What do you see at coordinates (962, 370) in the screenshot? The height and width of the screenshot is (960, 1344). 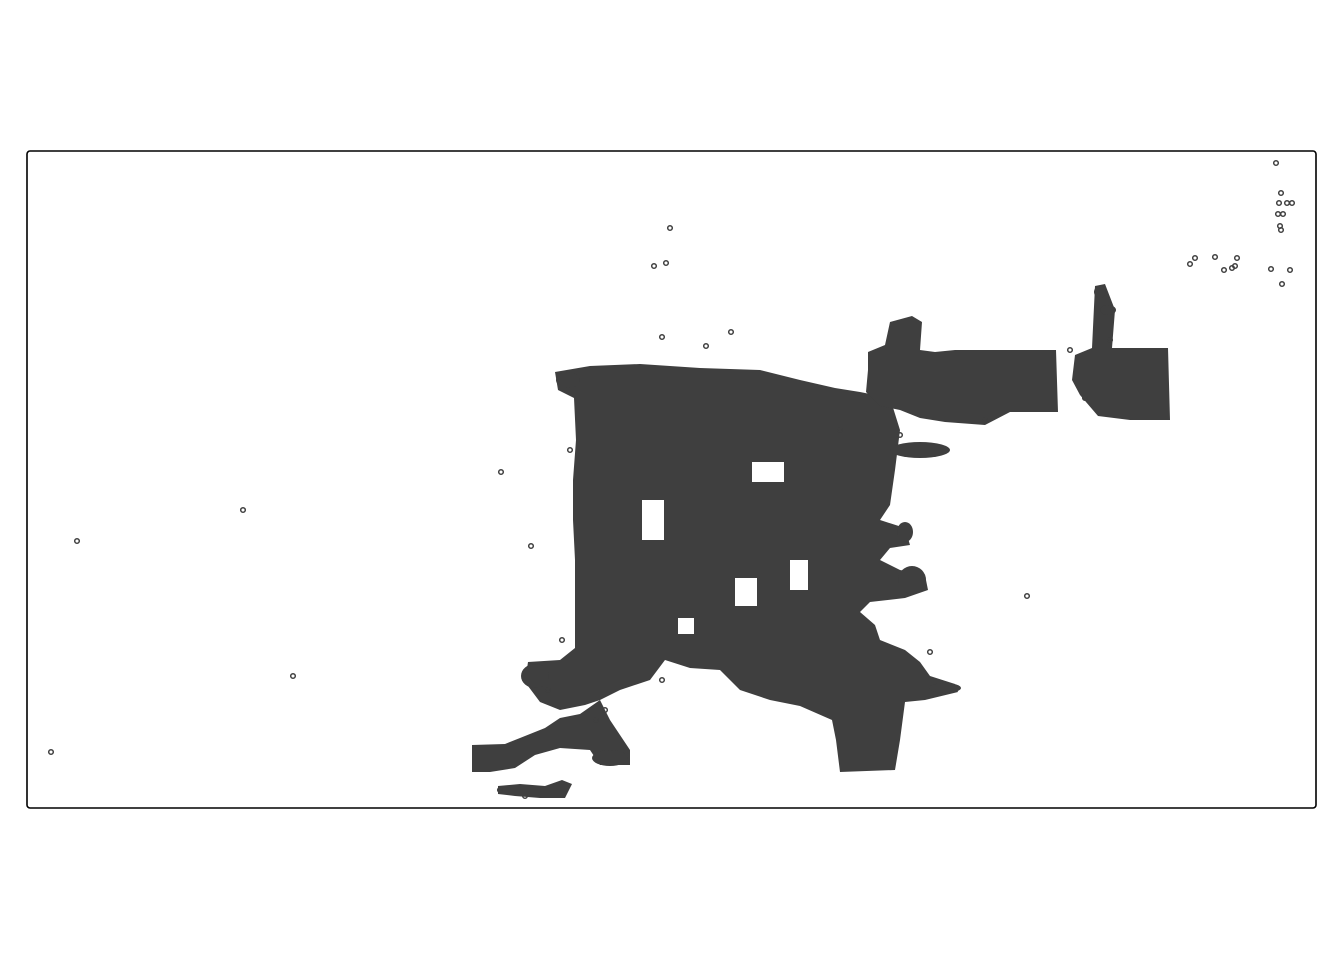 I see `cluster-north` at bounding box center [962, 370].